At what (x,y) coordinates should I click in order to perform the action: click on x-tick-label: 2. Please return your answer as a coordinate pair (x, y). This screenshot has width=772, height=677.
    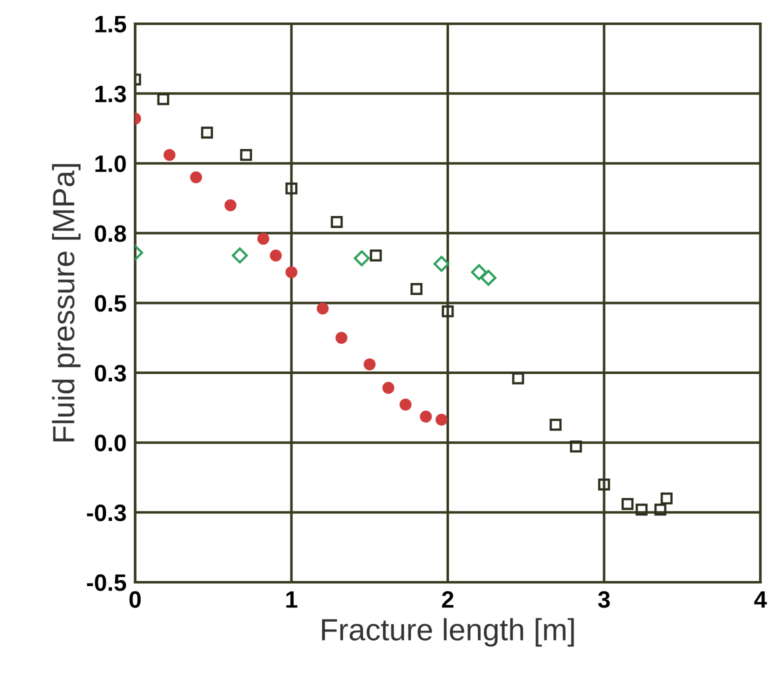
    Looking at the image, I should click on (448, 599).